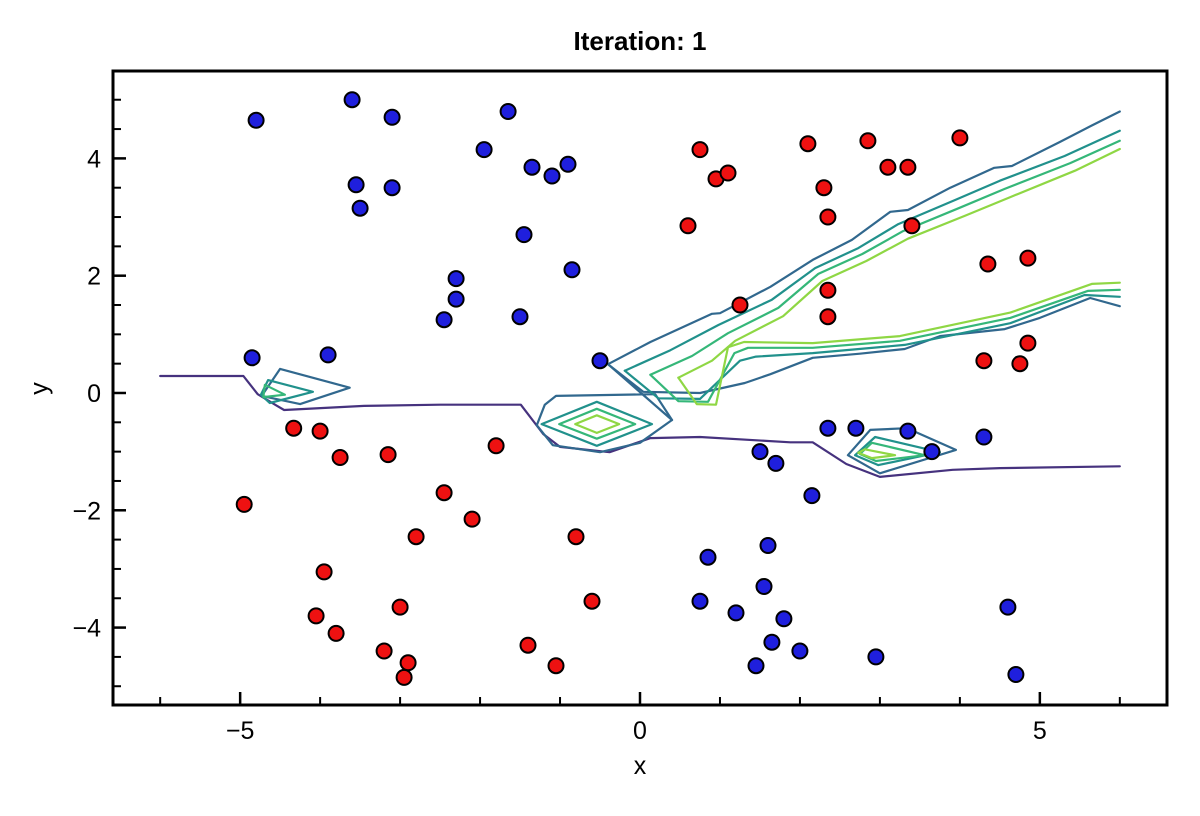 The image size is (1200, 816). I want to click on y-tick-label: 2, so click(94, 277).